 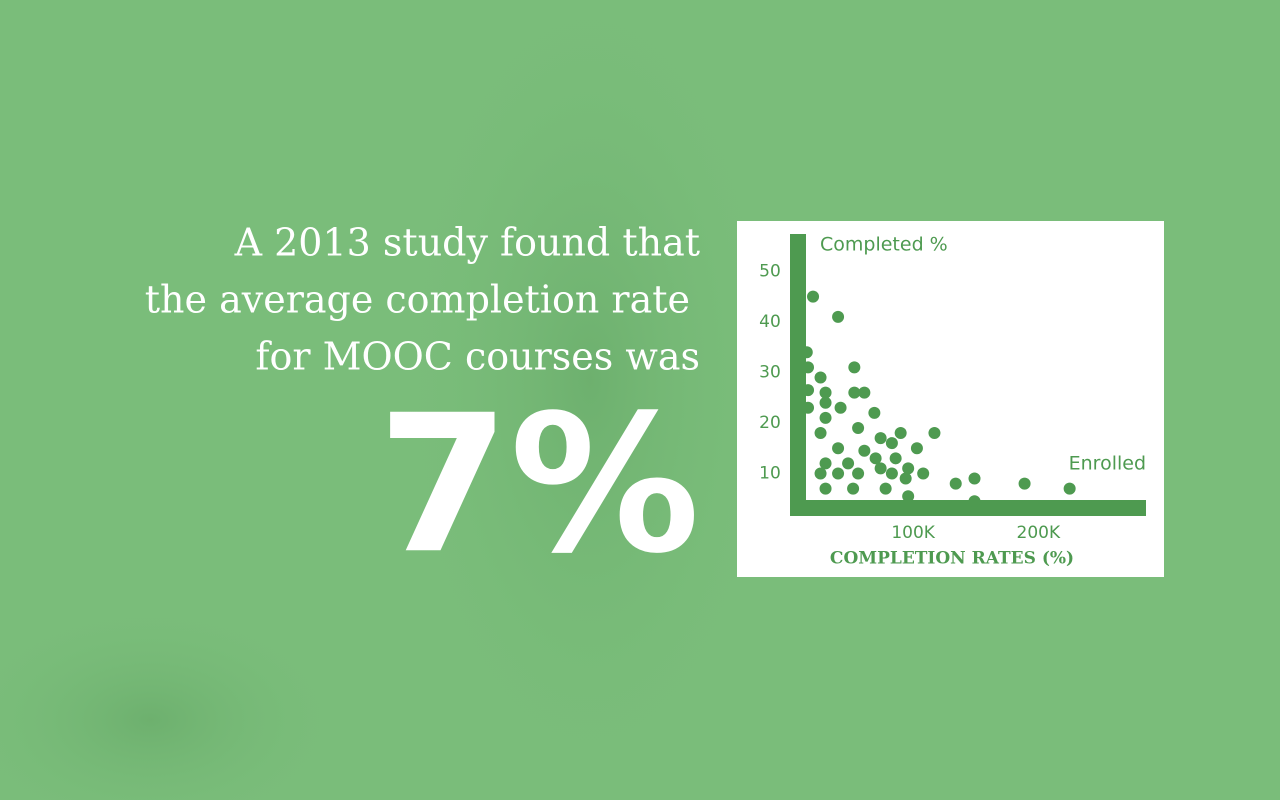 What do you see at coordinates (952, 559) in the screenshot?
I see `caption: COMPLETION RATES (%)` at bounding box center [952, 559].